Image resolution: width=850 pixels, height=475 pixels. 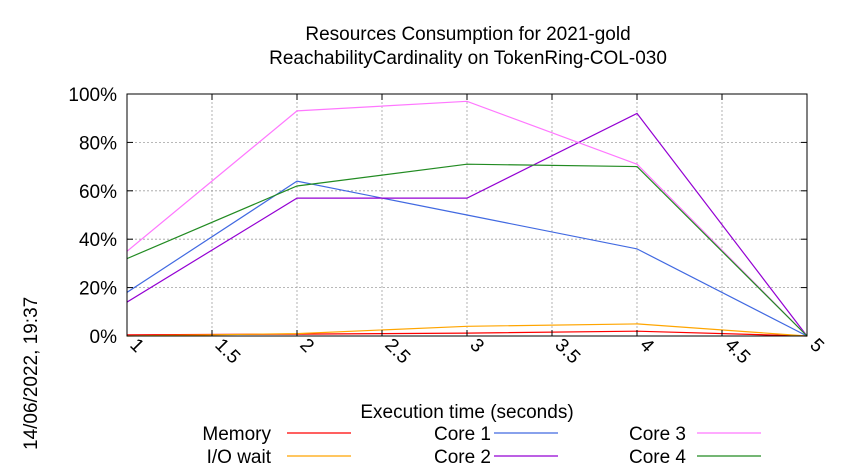 I want to click on x-tick-label: 1, so click(x=136, y=346).